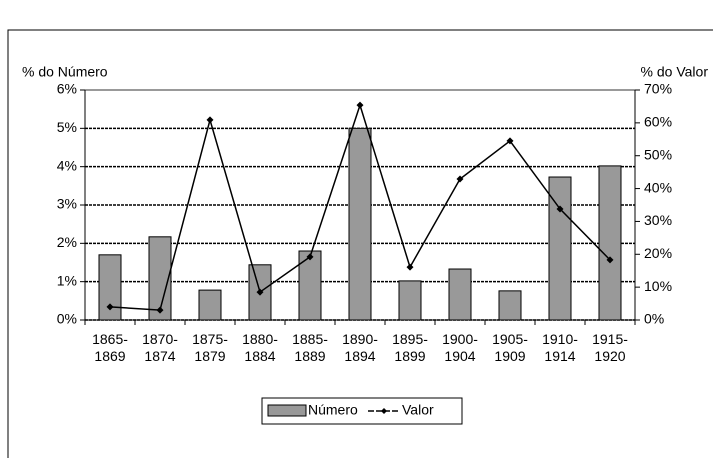  Describe the element at coordinates (658, 89) in the screenshot. I see `y2-tick-label: 70%` at that location.